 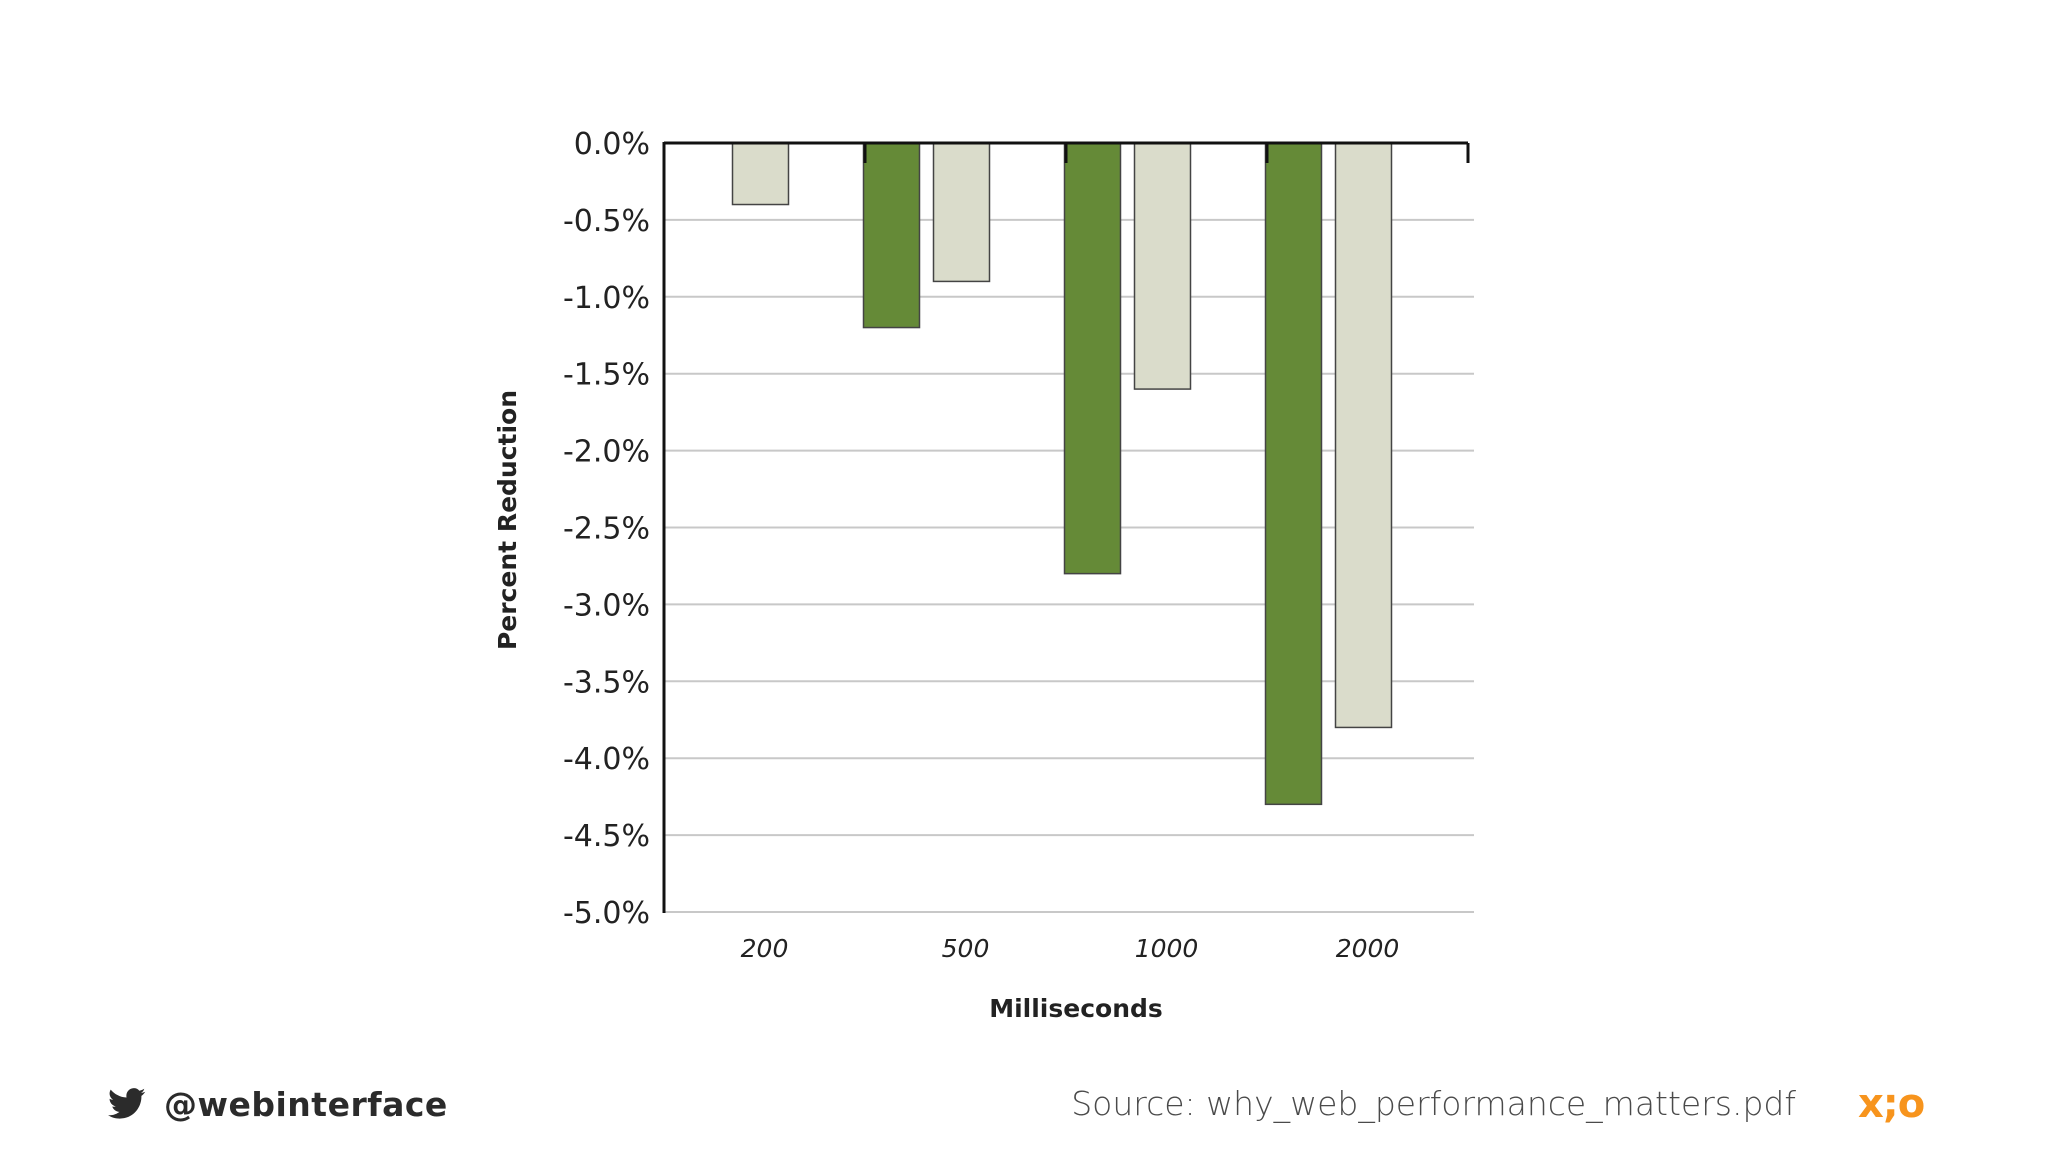 What do you see at coordinates (1368, 948) in the screenshot?
I see `x-category-label: 2000` at bounding box center [1368, 948].